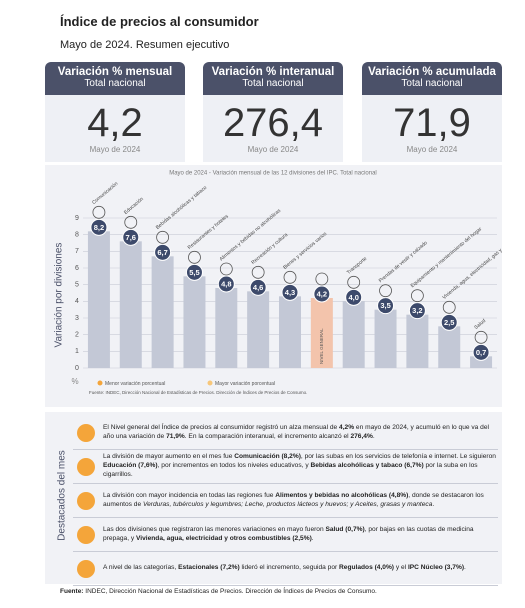  Describe the element at coordinates (432, 128) in the screenshot. I see `kpi-body: 71,9 Mayo de 2024` at that location.